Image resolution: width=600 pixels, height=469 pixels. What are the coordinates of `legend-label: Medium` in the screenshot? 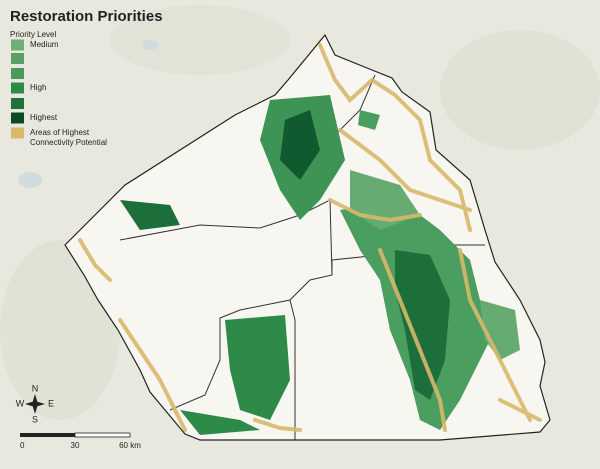 It's located at (44, 44).